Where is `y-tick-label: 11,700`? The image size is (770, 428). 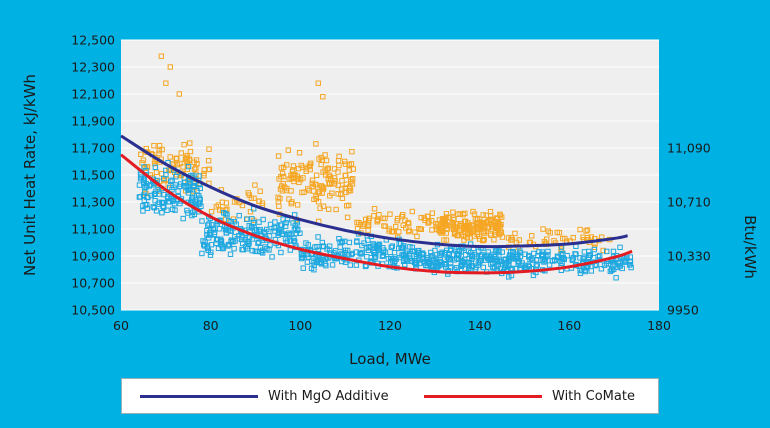 y-tick-label: 11,700 is located at coordinates (93, 148).